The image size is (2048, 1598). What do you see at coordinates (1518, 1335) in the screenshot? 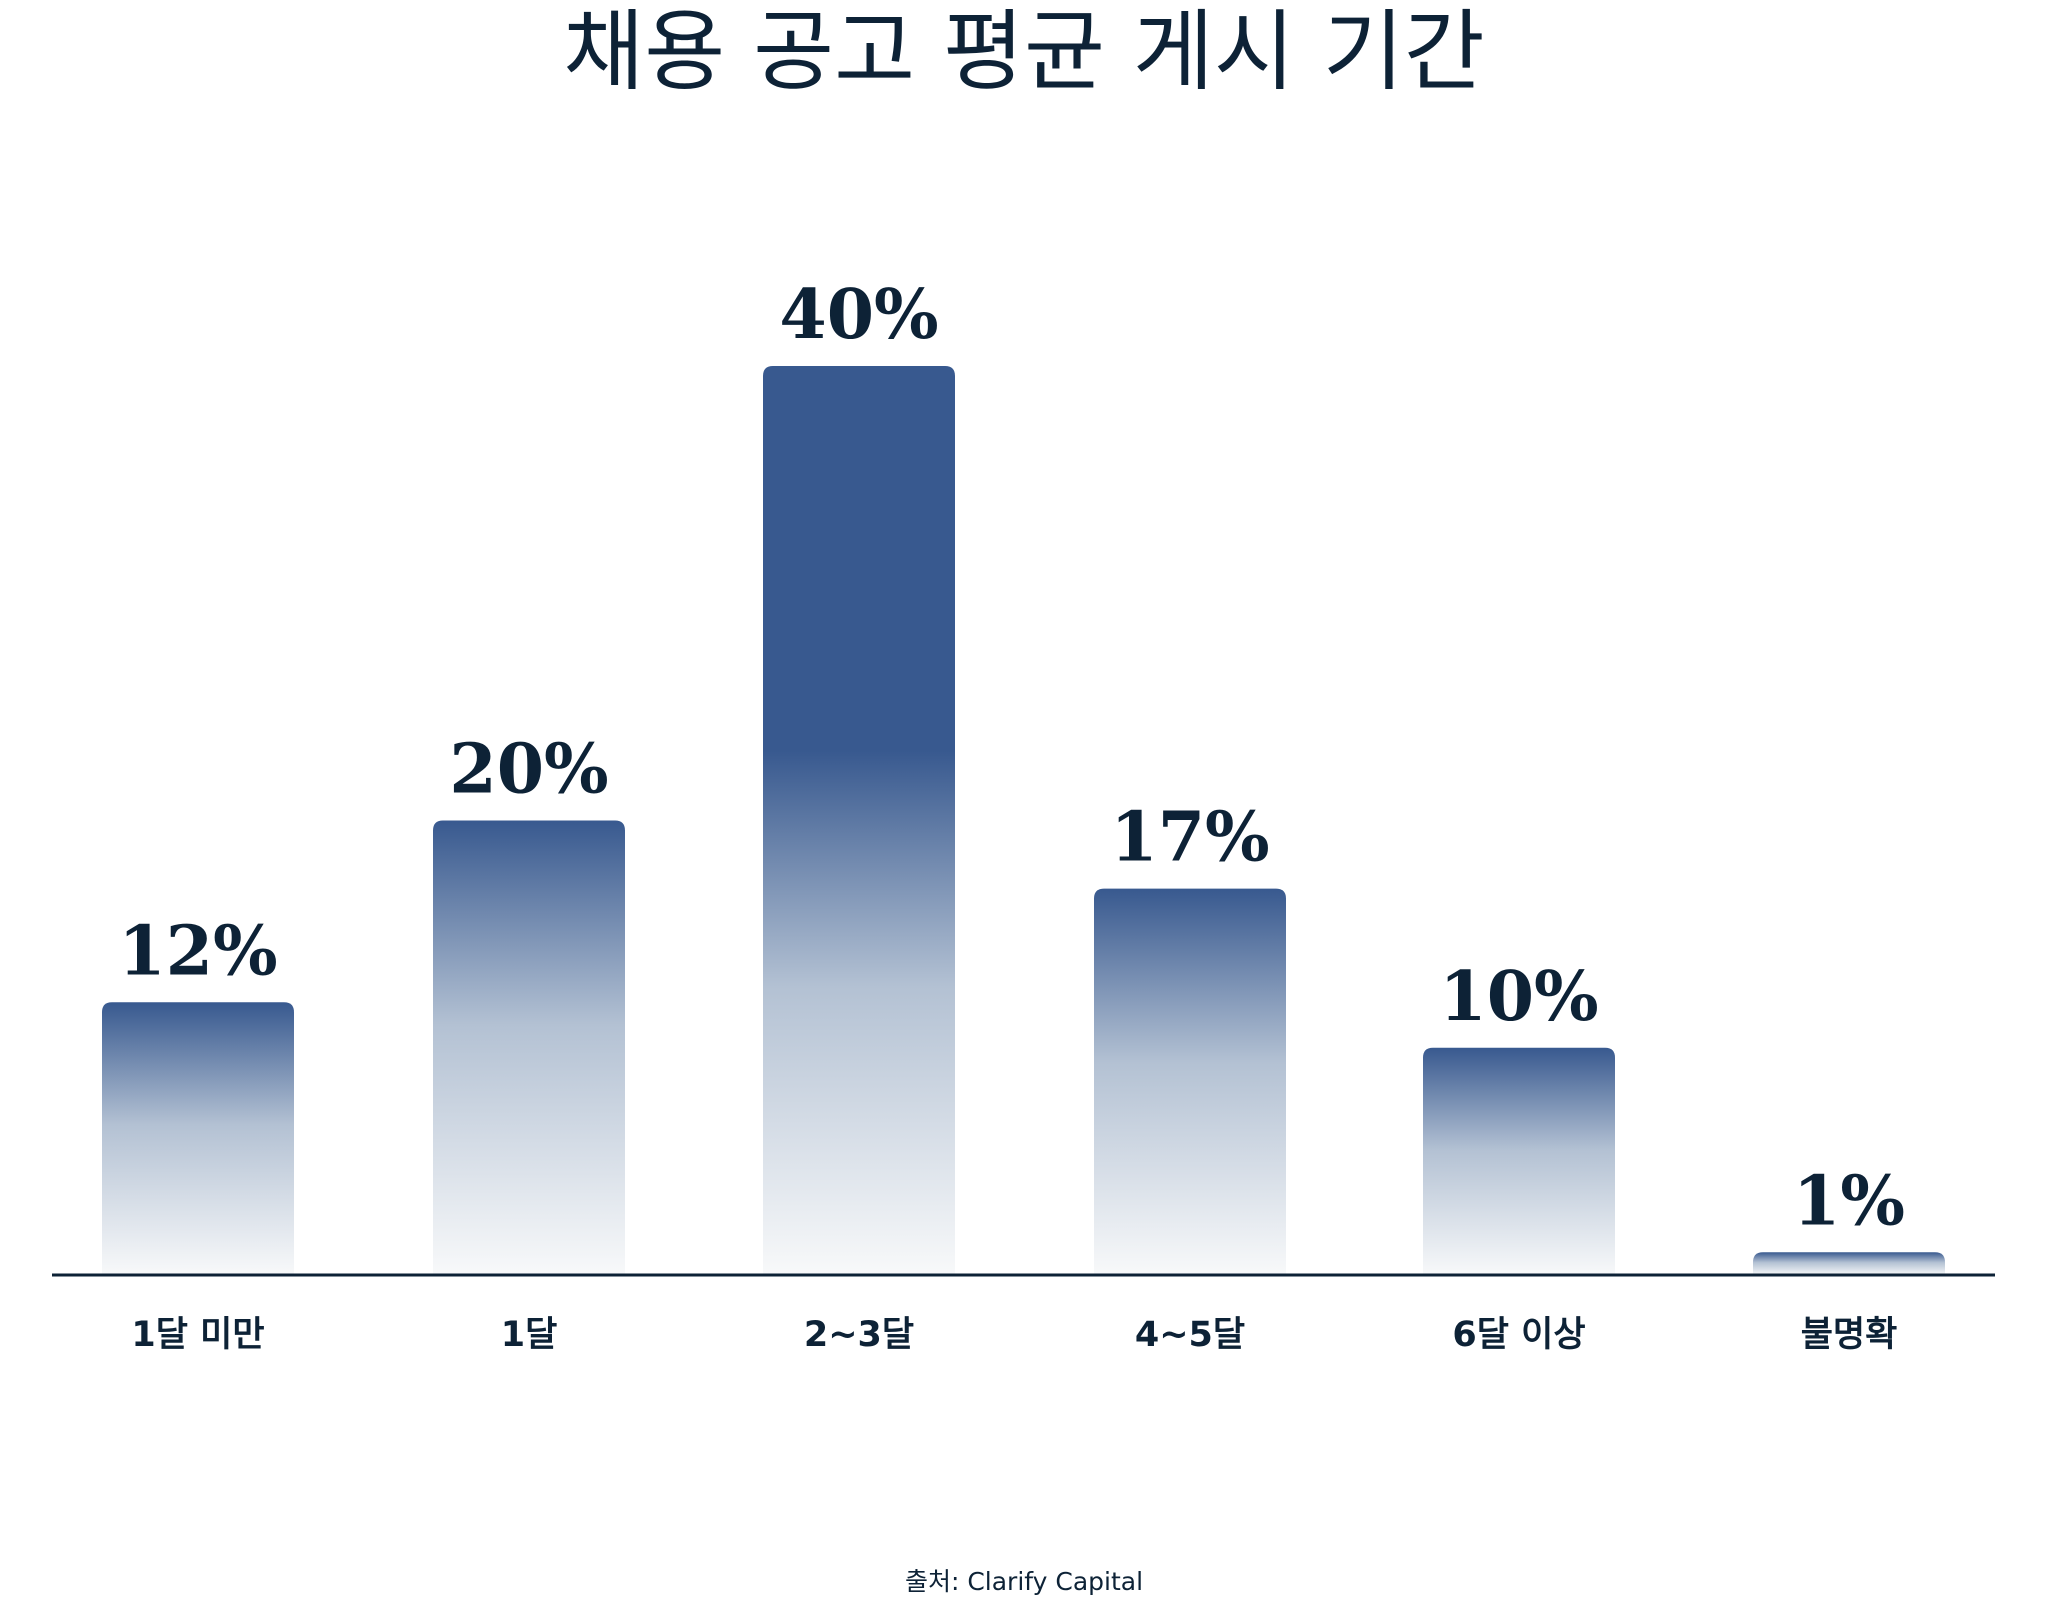
I see `x-tick-label: 6달 이상` at bounding box center [1518, 1335].